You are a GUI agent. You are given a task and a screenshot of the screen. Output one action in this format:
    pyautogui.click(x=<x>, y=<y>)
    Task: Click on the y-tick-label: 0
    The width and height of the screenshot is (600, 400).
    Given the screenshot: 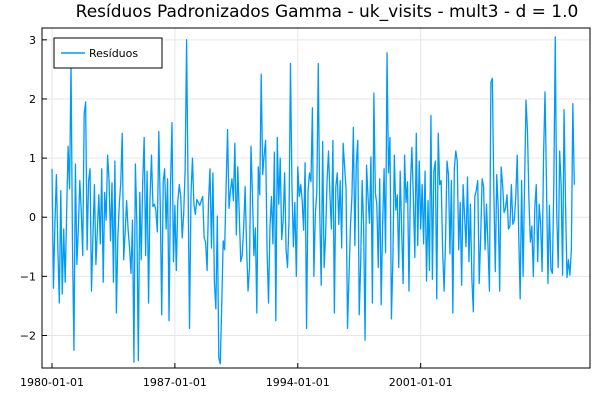 What is the action you would take?
    pyautogui.click(x=32, y=217)
    